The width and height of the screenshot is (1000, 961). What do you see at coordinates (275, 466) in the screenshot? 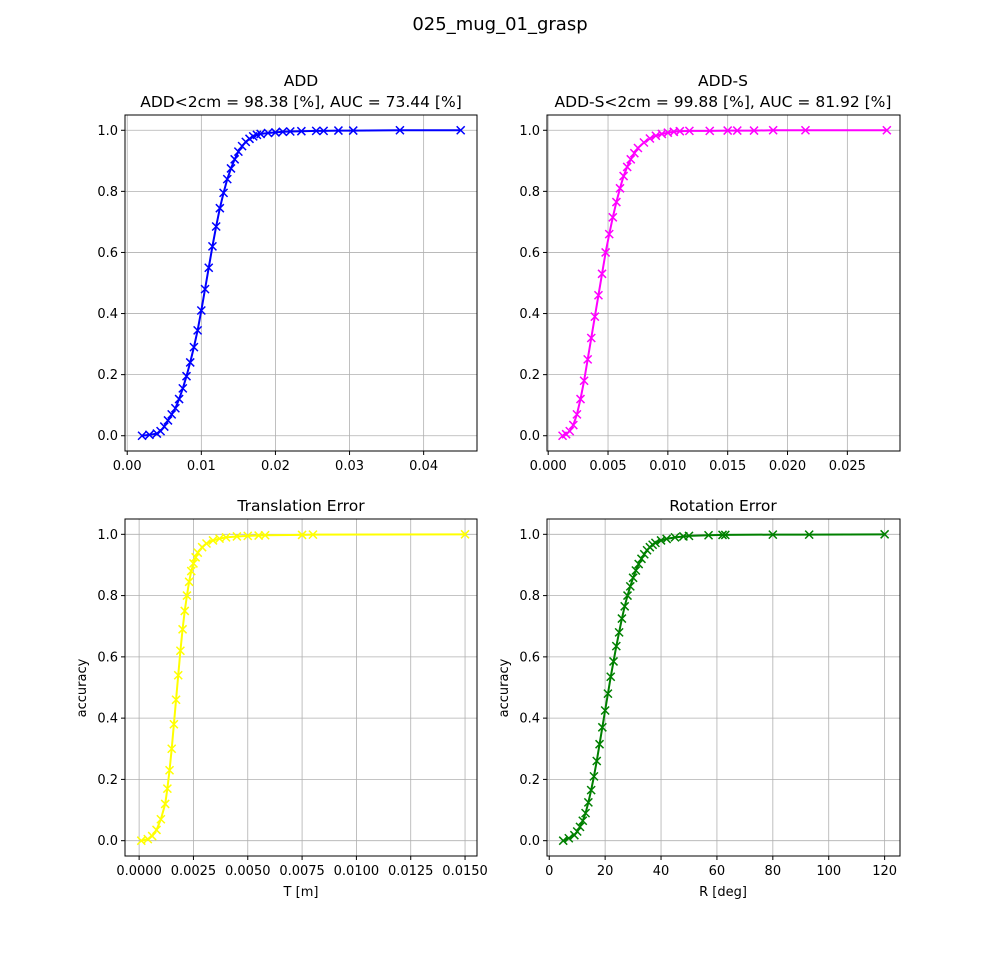
I see `x-tick-label: 0.02` at bounding box center [275, 466].